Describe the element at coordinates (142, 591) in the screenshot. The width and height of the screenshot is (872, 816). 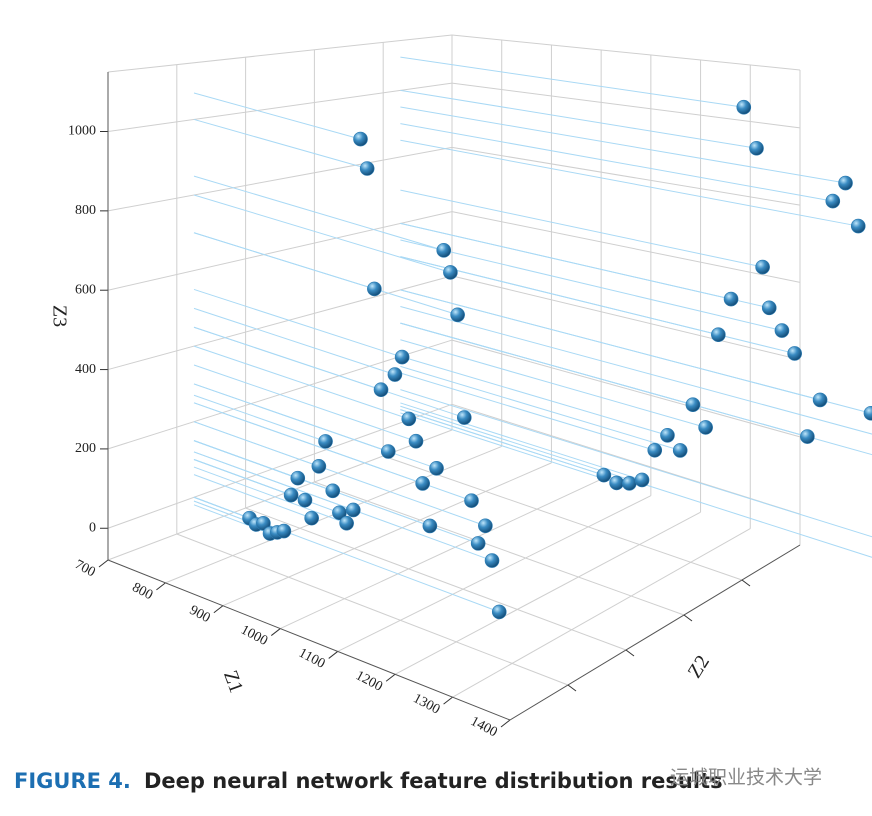
I see `x-tick-label: 800` at that location.